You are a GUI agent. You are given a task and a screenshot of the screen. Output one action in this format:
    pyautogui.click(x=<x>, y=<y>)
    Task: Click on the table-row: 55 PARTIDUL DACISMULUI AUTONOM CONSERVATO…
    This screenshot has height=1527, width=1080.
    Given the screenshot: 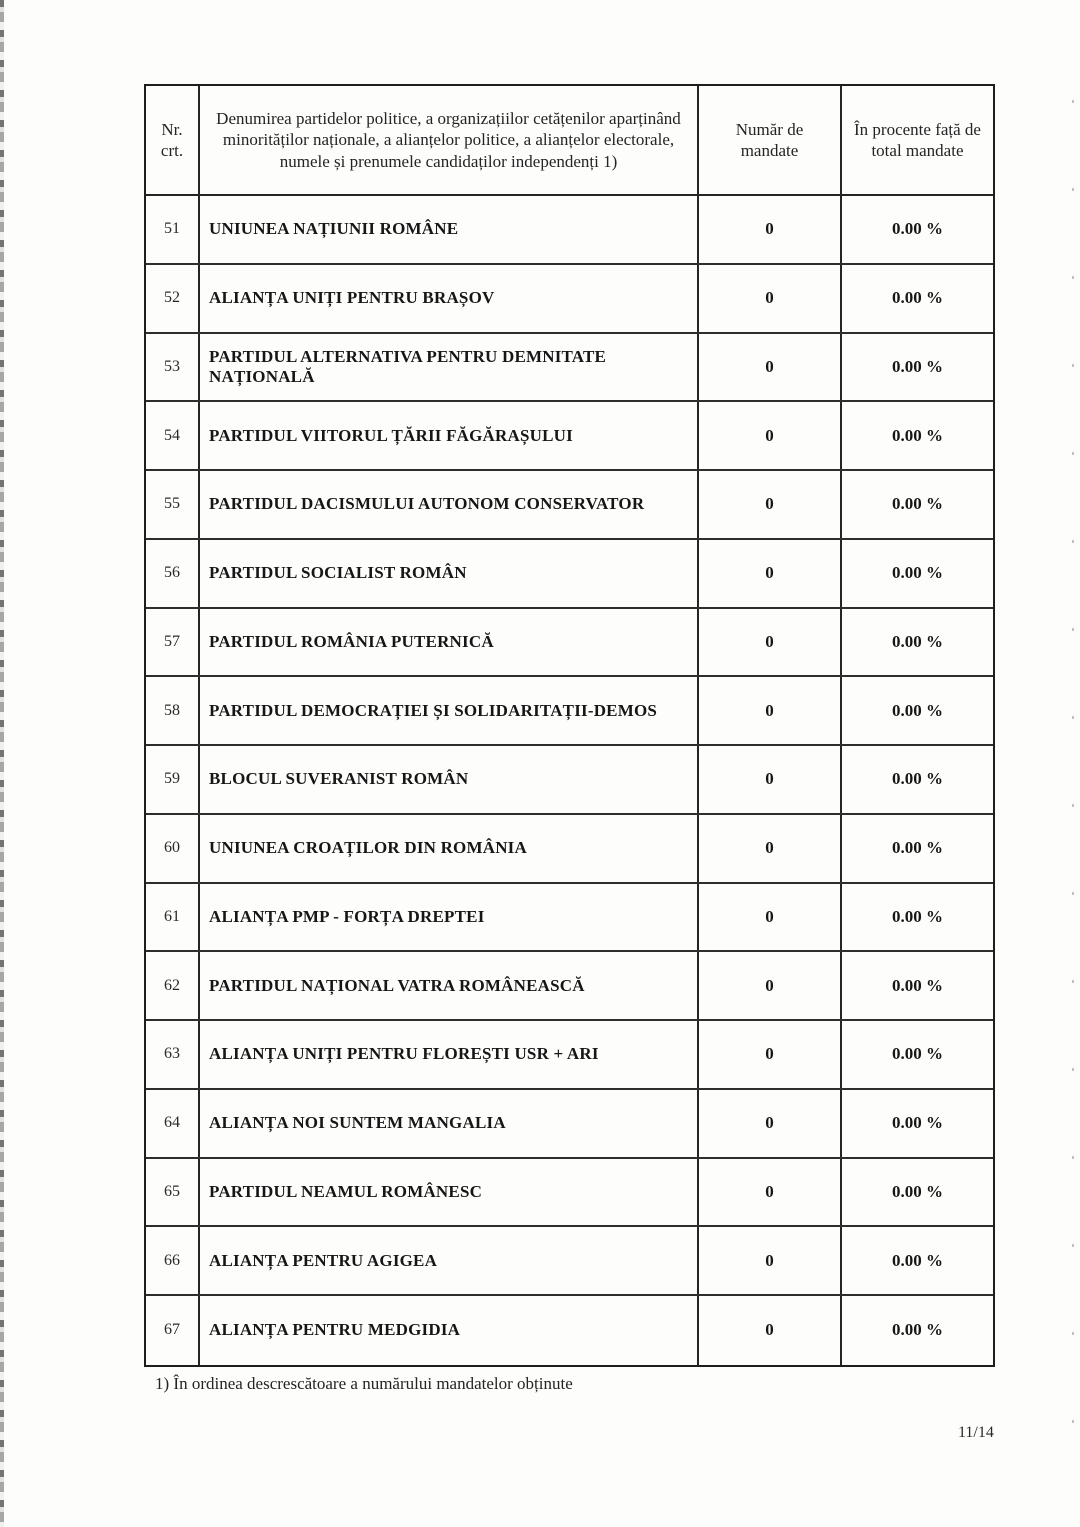 What is the action you would take?
    pyautogui.click(x=569, y=505)
    